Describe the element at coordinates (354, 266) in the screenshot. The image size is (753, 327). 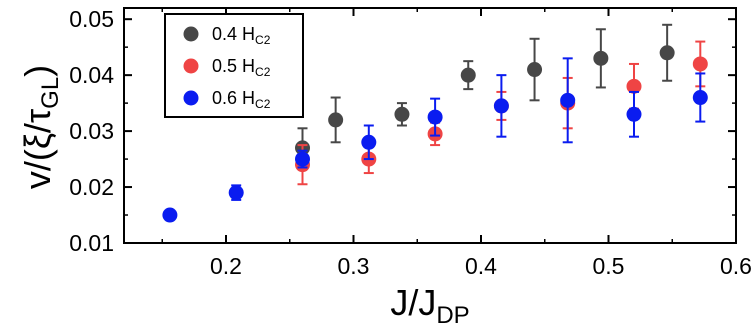
I see `x-tick-label: 0.3` at that location.